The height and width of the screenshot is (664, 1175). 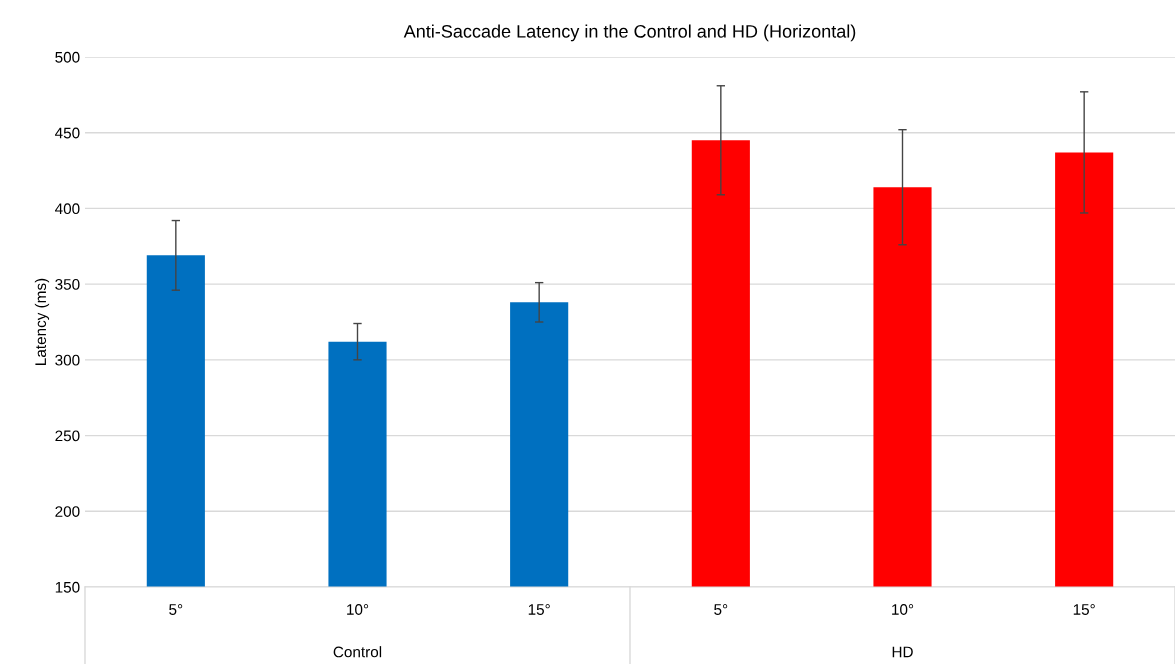 What do you see at coordinates (67, 57) in the screenshot?
I see `y-tick-label: 500` at bounding box center [67, 57].